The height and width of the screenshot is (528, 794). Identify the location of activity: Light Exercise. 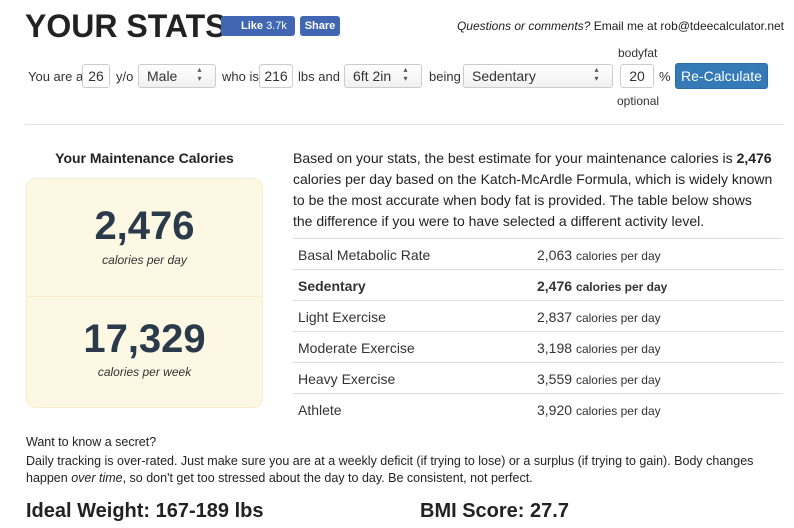
(342, 317).